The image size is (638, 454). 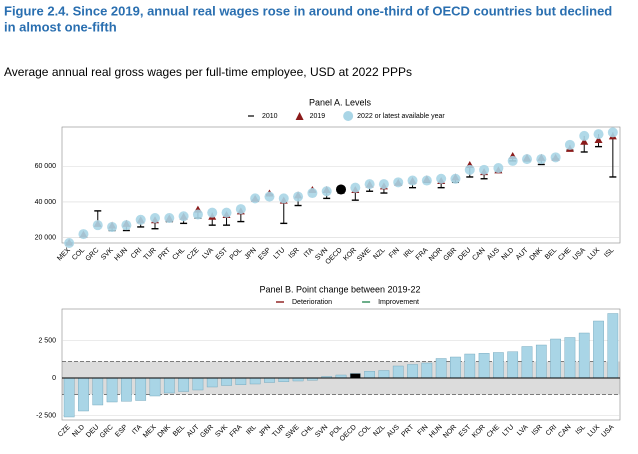 I want to click on x-tick-label: AUT, so click(x=522, y=253).